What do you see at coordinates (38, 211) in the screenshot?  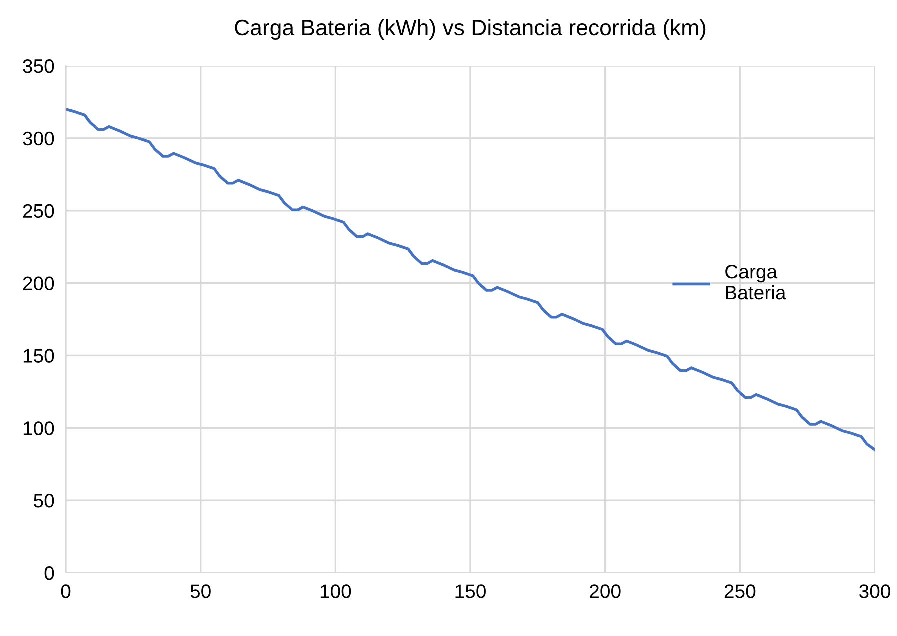 I see `y-tick-label: 250` at bounding box center [38, 211].